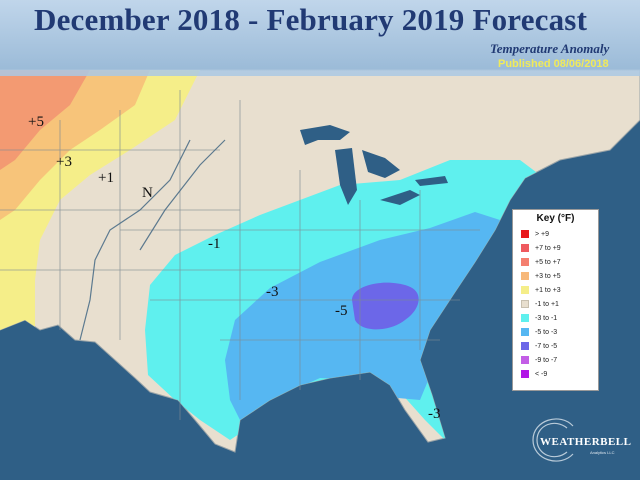  What do you see at coordinates (548, 276) in the screenshot?
I see `legend-label: +3 to +5` at bounding box center [548, 276].